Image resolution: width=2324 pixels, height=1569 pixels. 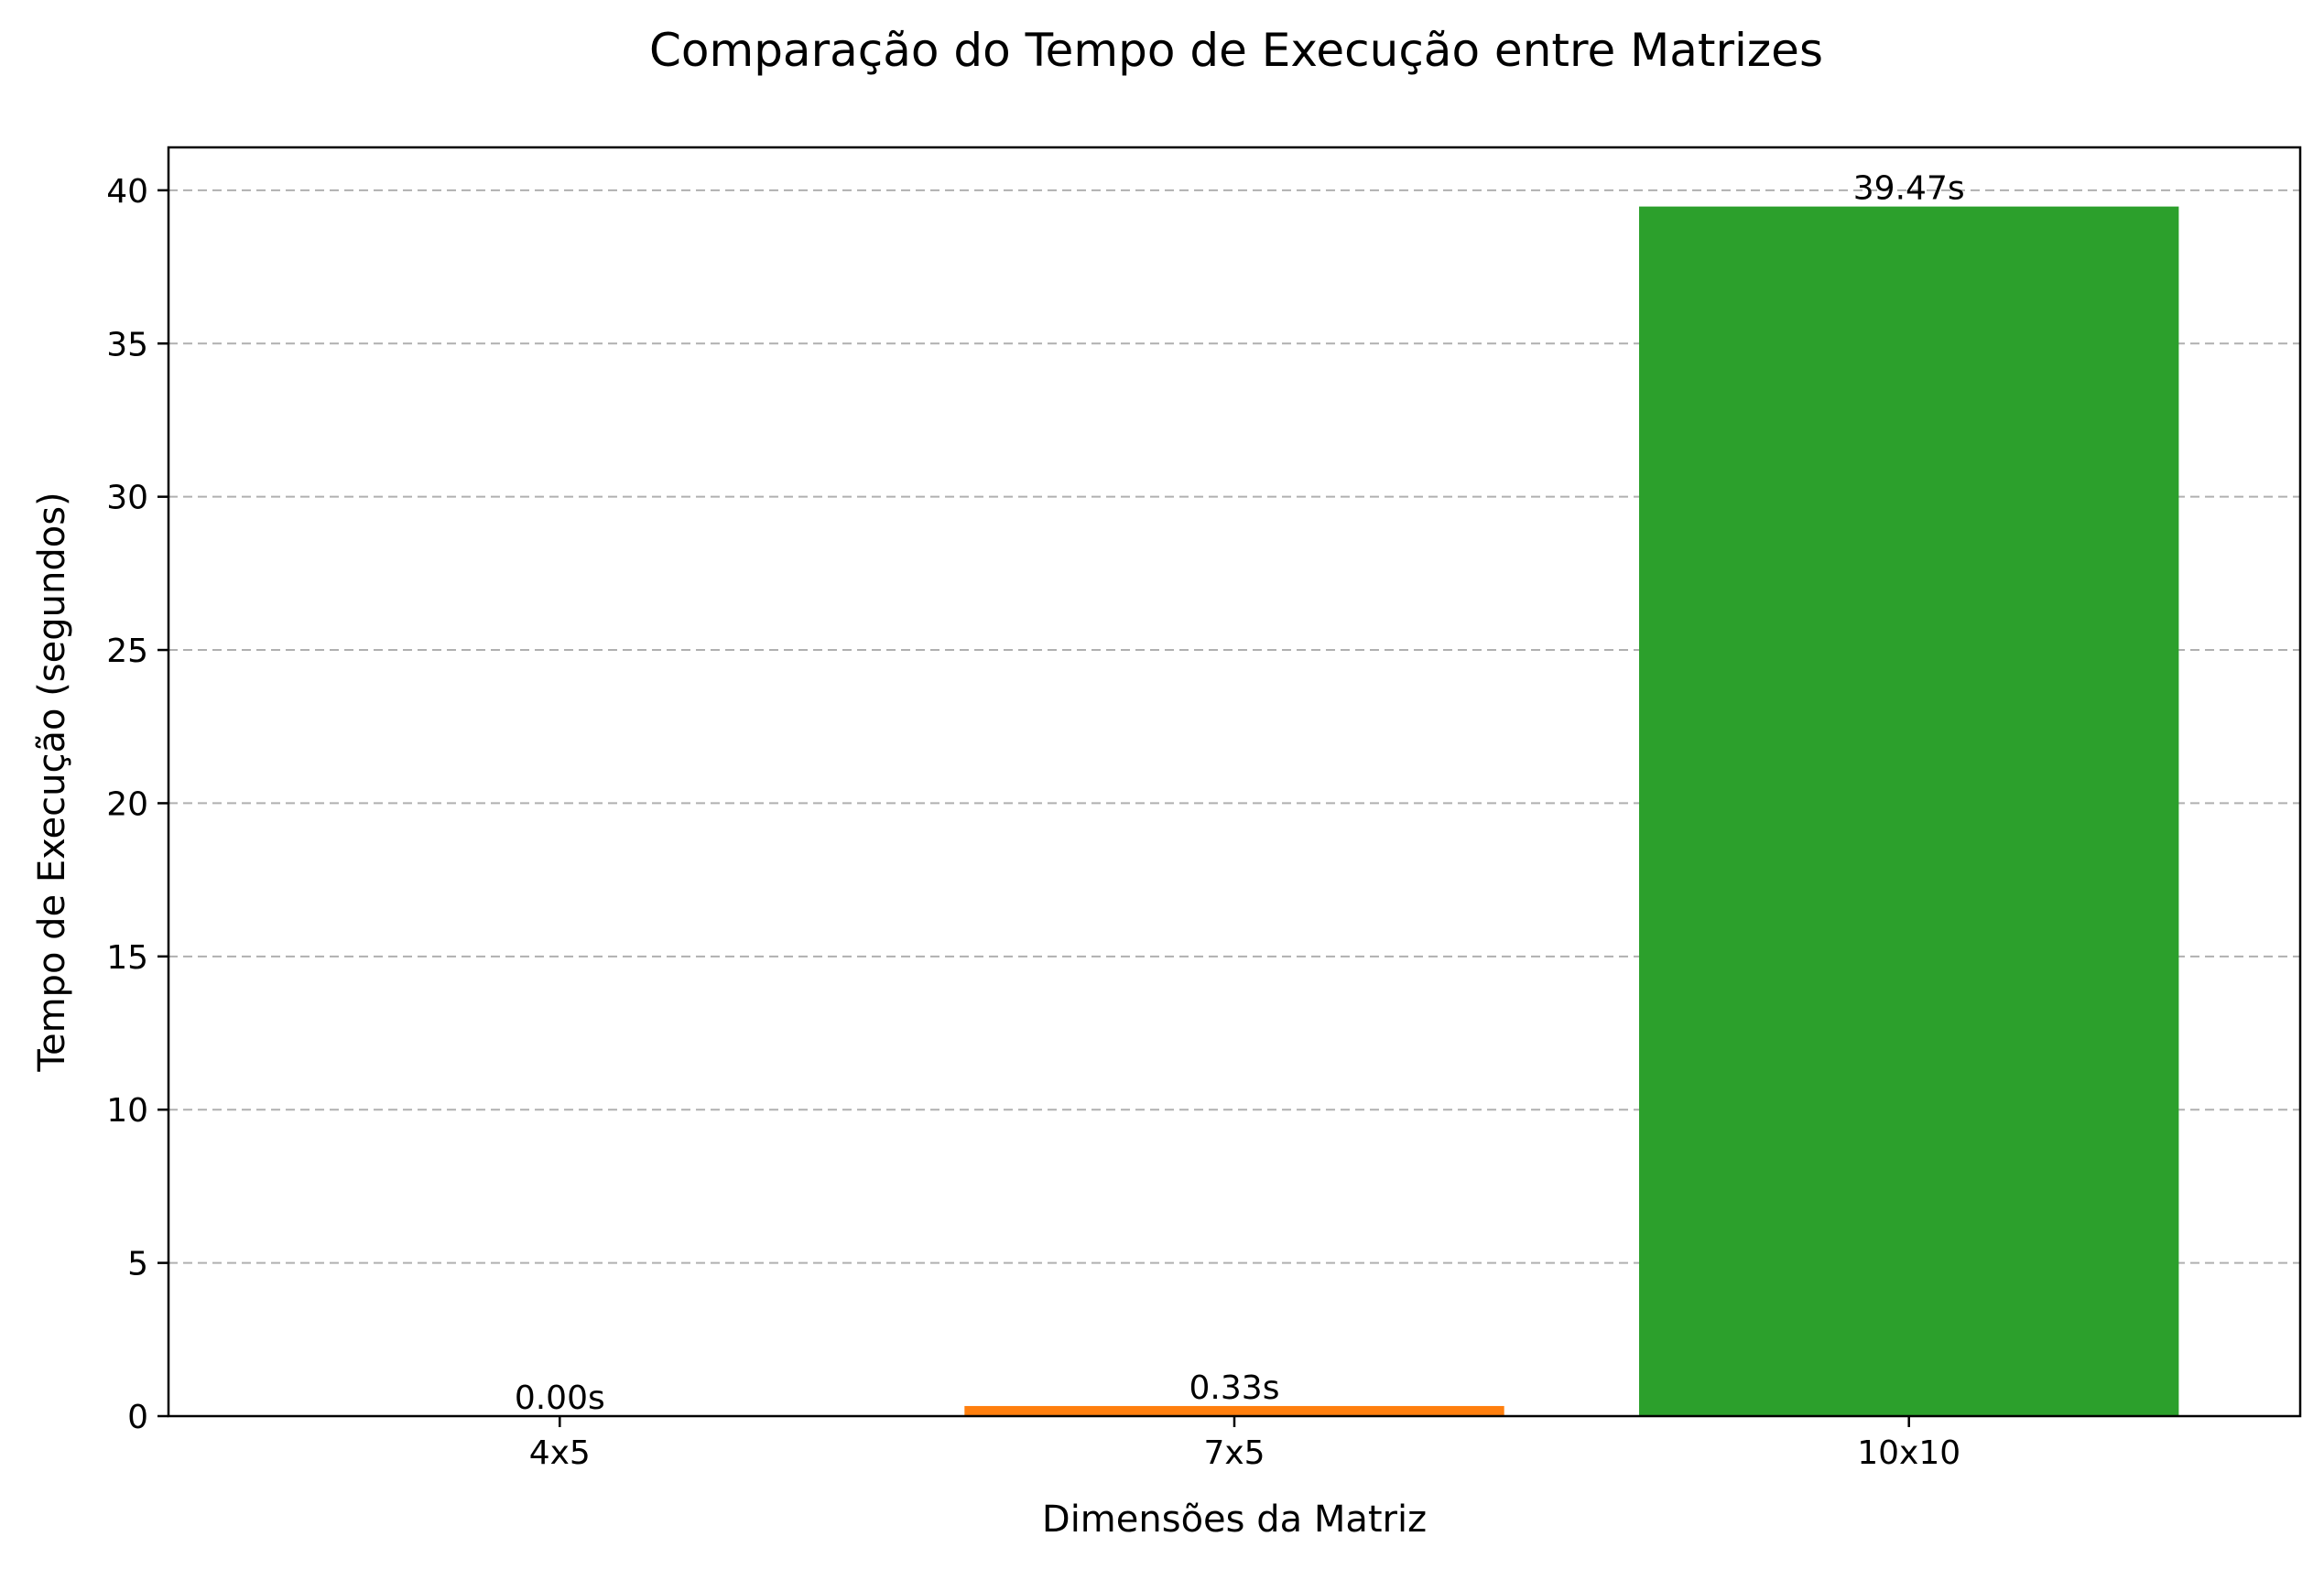 I want to click on value-label-4x5: 0.00s, so click(x=560, y=1398).